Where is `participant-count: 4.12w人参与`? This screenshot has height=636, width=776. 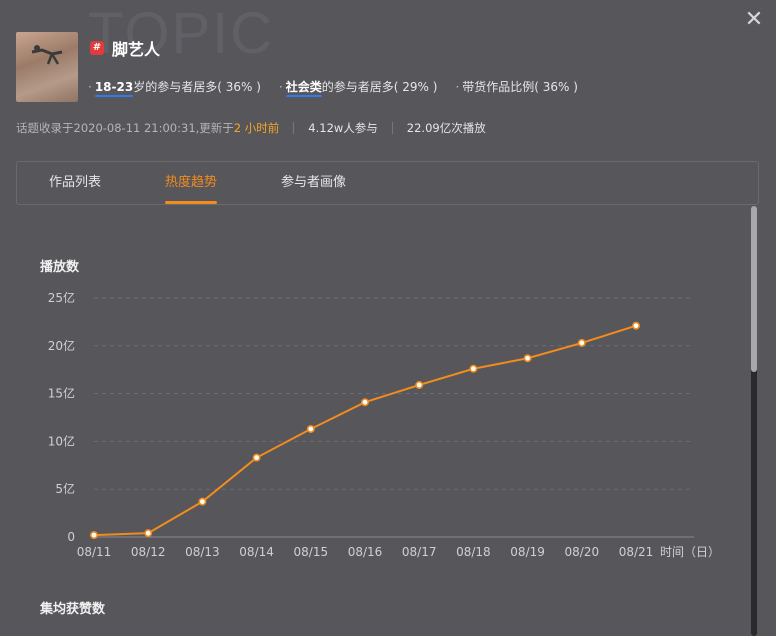
participant-count: 4.12w人参与 is located at coordinates (343, 128).